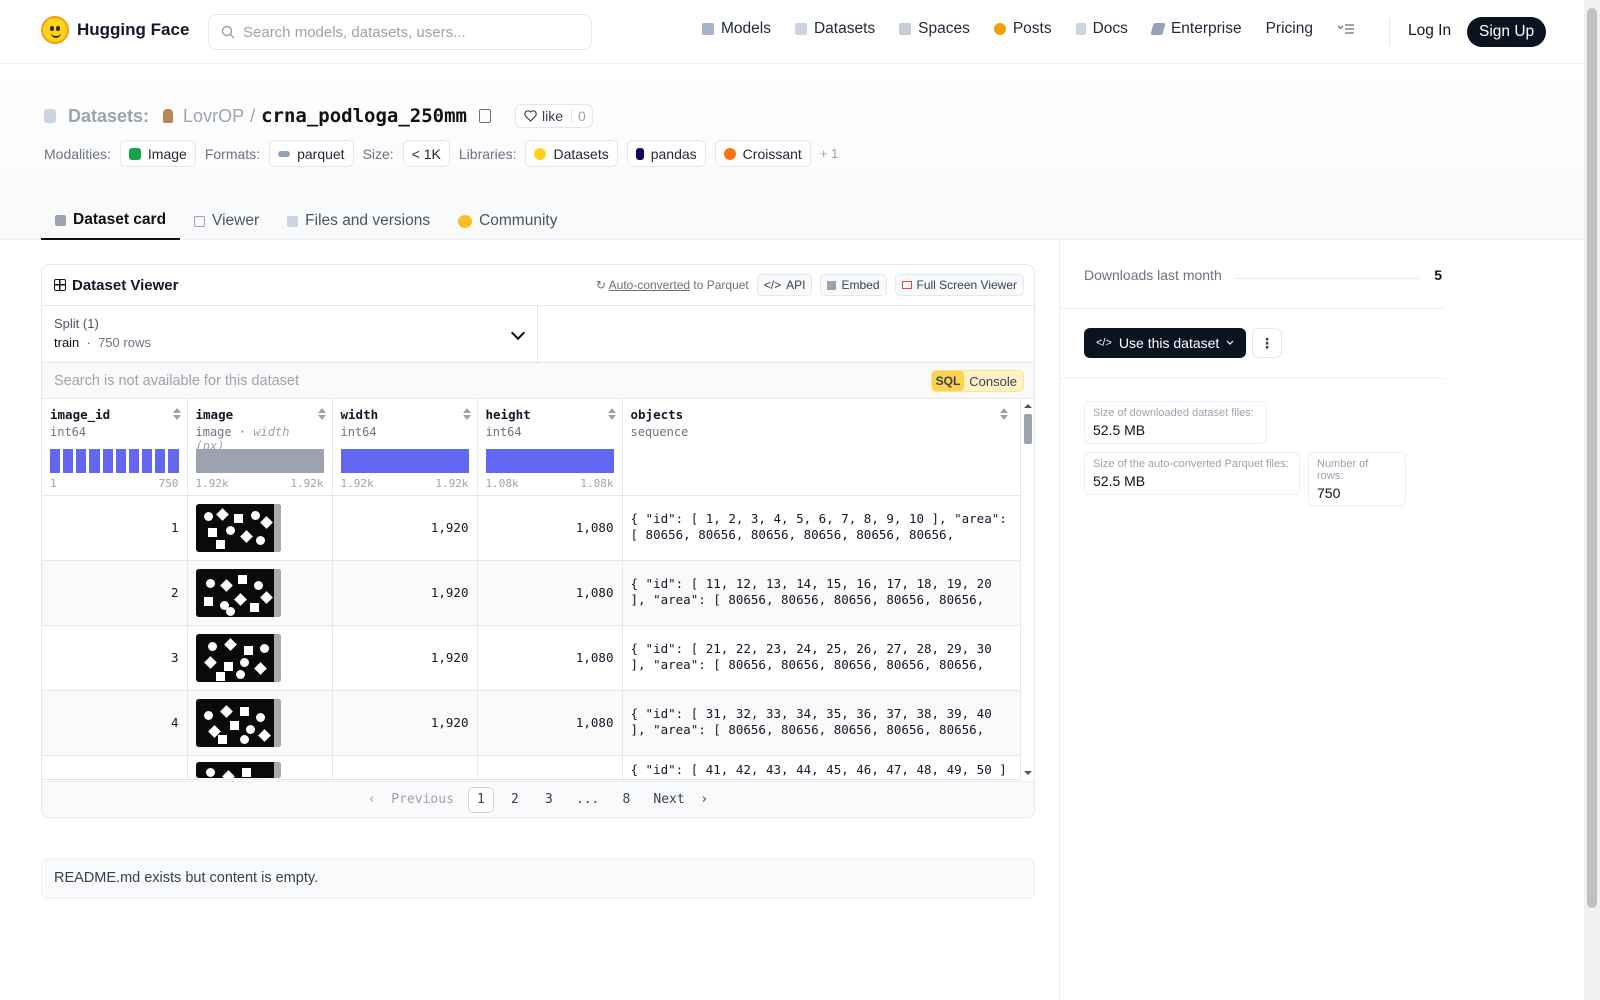 This screenshot has height=1000, width=1600. What do you see at coordinates (1430, 30) in the screenshot?
I see `login-link: Log In` at bounding box center [1430, 30].